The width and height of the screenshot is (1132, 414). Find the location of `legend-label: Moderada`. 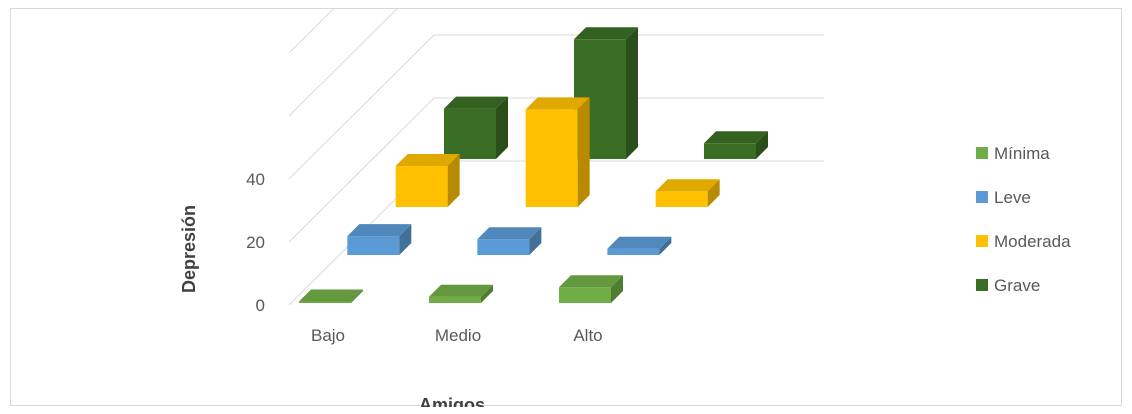

legend-label: Moderada is located at coordinates (1032, 241).